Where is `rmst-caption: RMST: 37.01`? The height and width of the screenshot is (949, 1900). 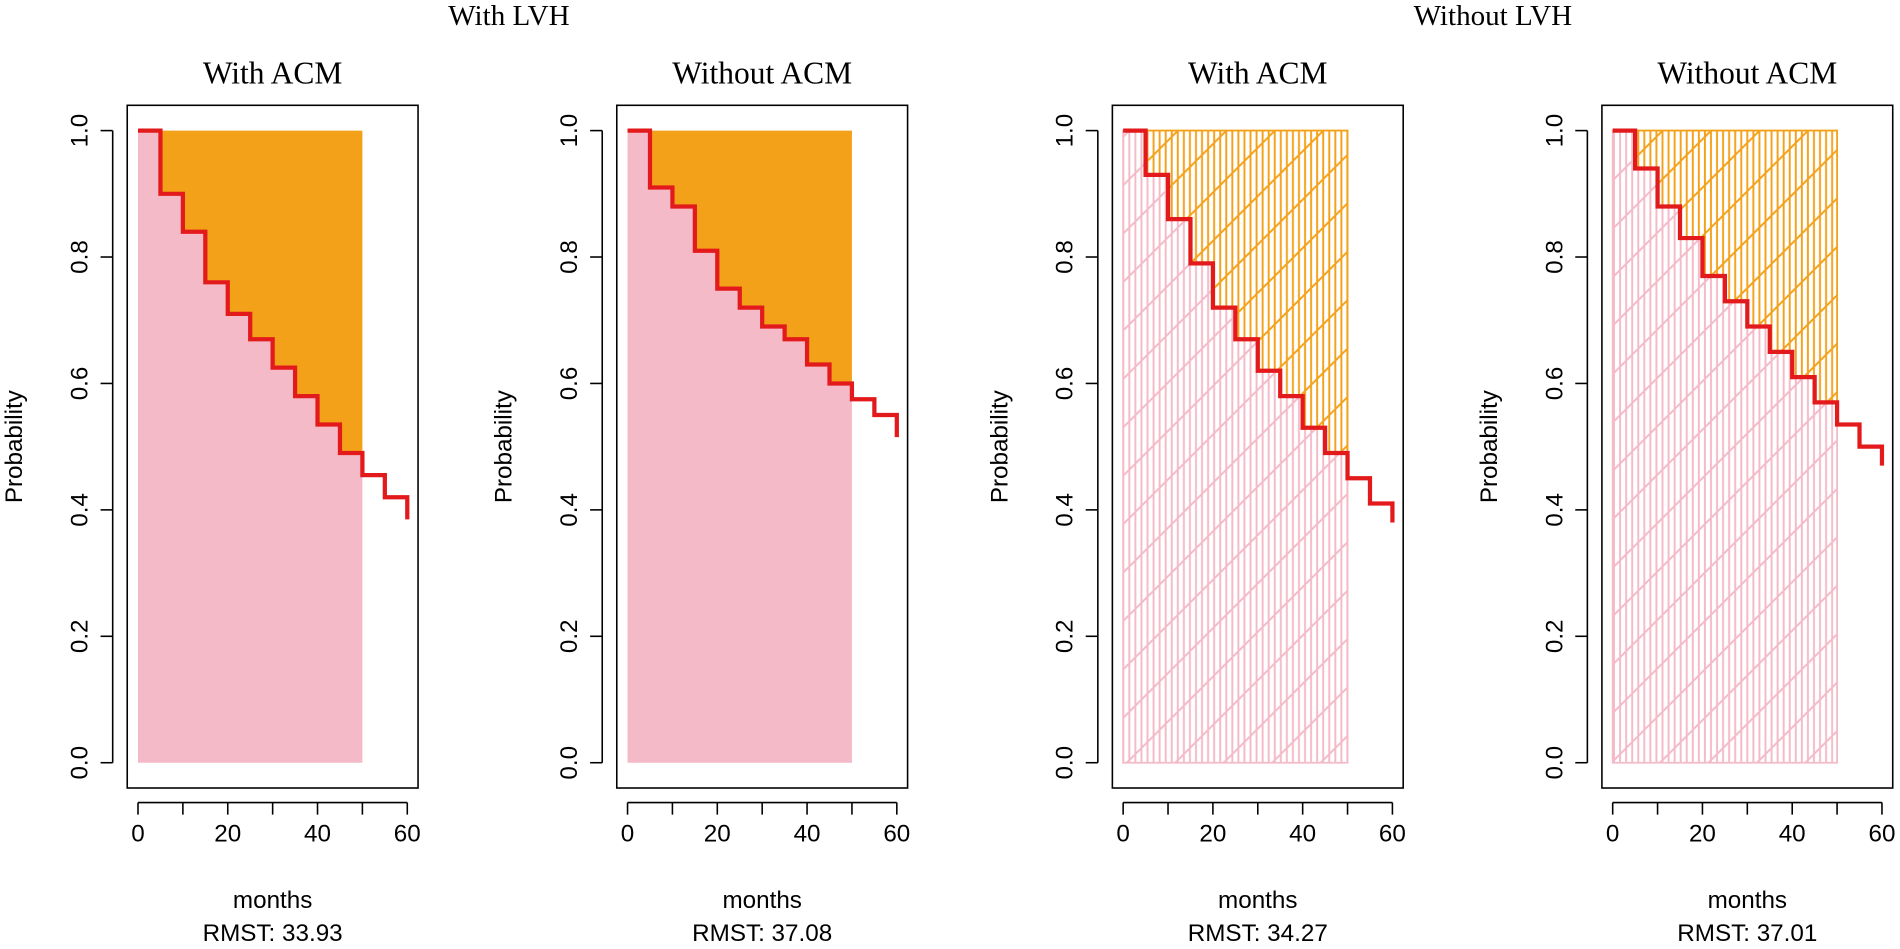 rmst-caption: RMST: 37.01 is located at coordinates (1747, 933).